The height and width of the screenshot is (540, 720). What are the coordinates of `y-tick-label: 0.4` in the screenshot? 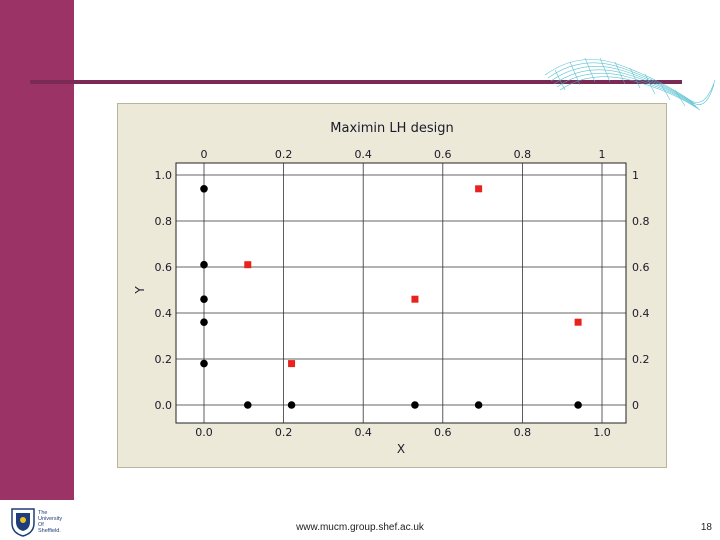 It's located at (164, 313).